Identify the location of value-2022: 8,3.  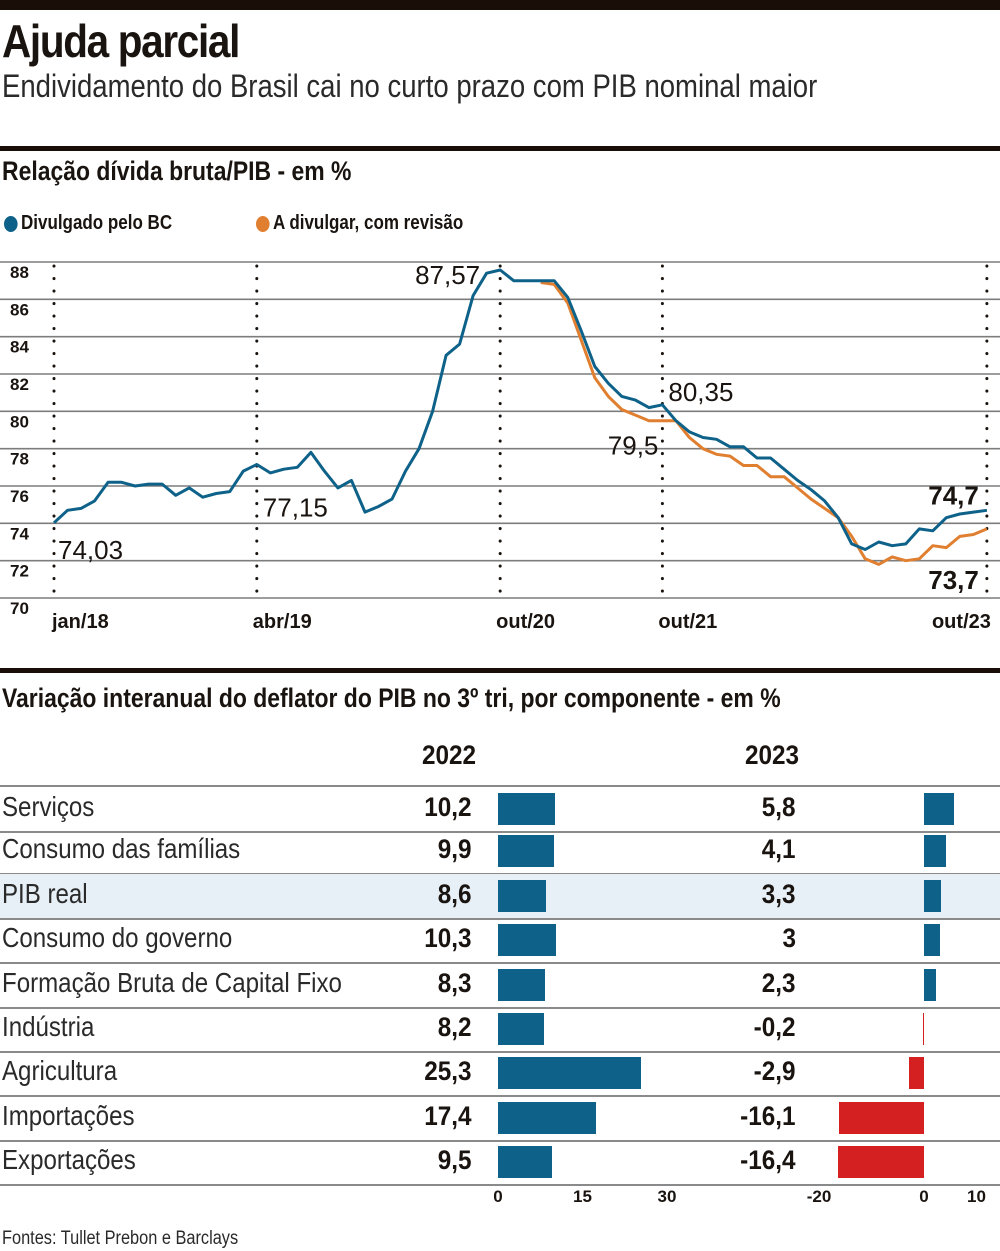
(455, 982).